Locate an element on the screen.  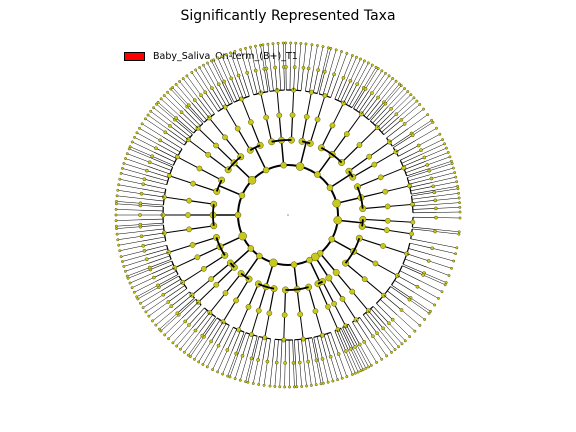
phylum-branch is located at coordinates (241, 256).